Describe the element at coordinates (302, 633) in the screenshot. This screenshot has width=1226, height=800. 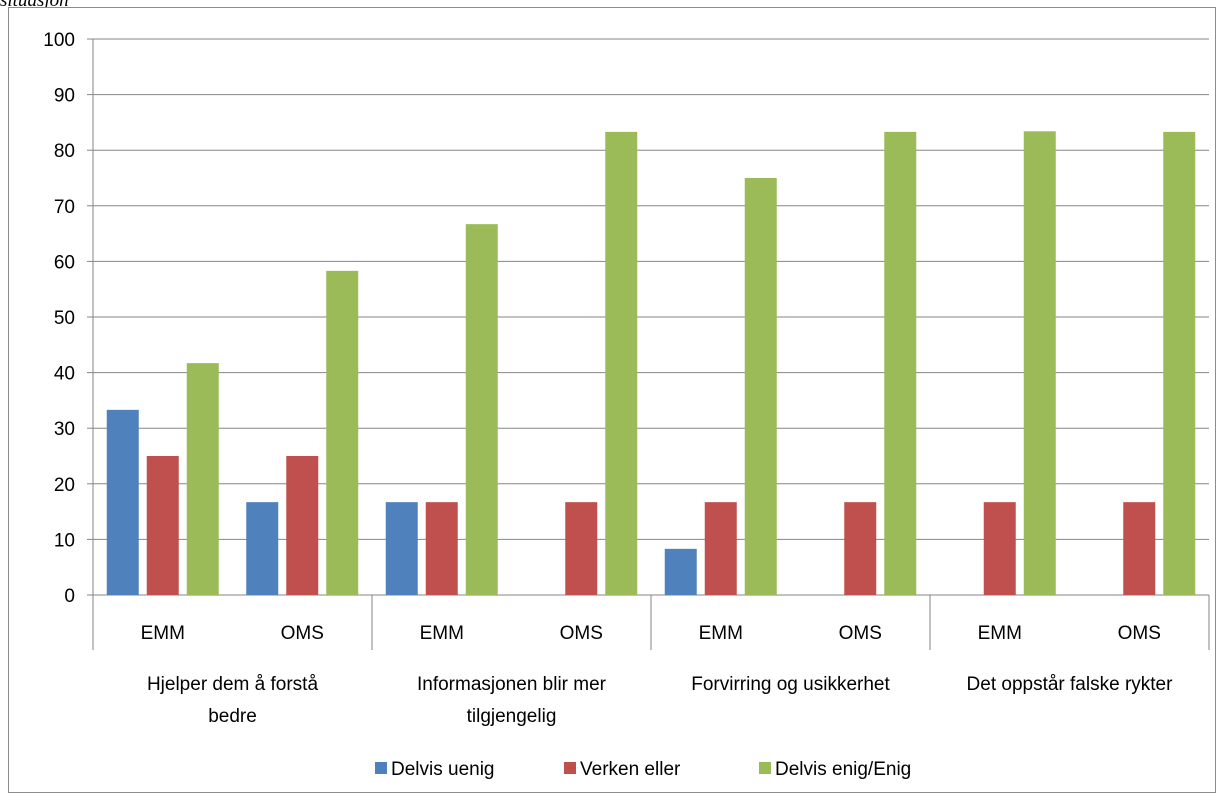
I see `x-category-label-1: OMS` at that location.